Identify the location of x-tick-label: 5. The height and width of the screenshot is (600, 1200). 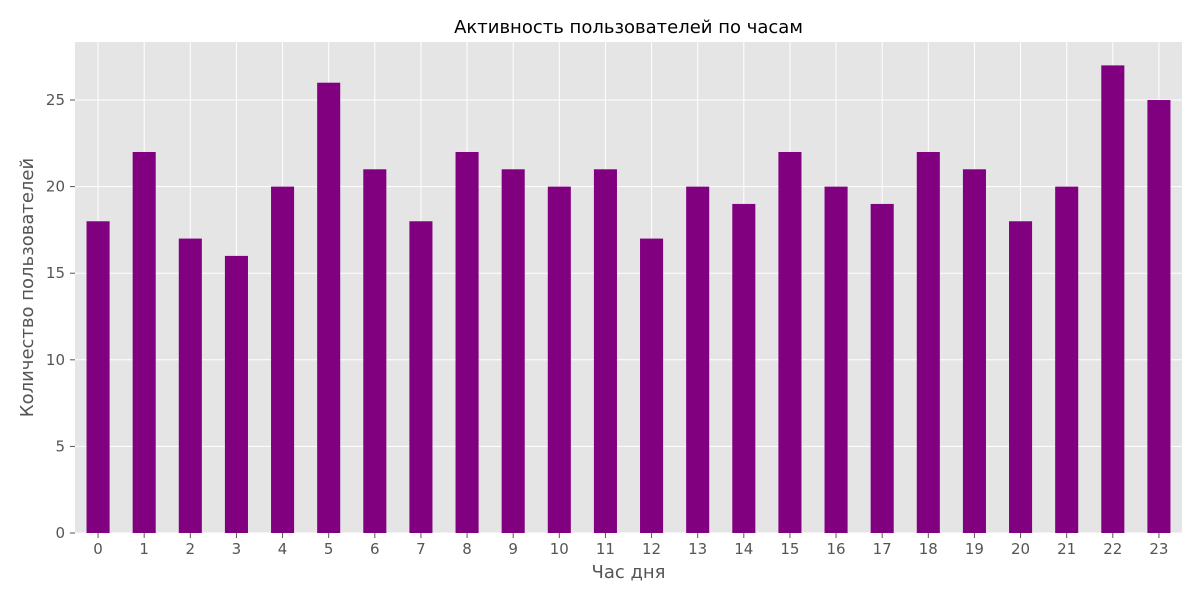
(329, 549).